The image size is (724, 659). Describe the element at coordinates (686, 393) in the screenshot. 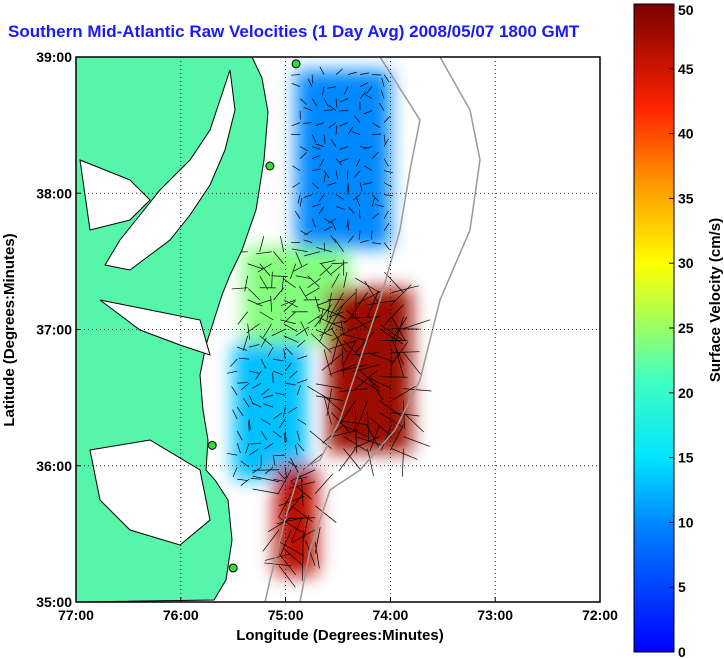

I see `colorbar-tick-label: 20` at that location.